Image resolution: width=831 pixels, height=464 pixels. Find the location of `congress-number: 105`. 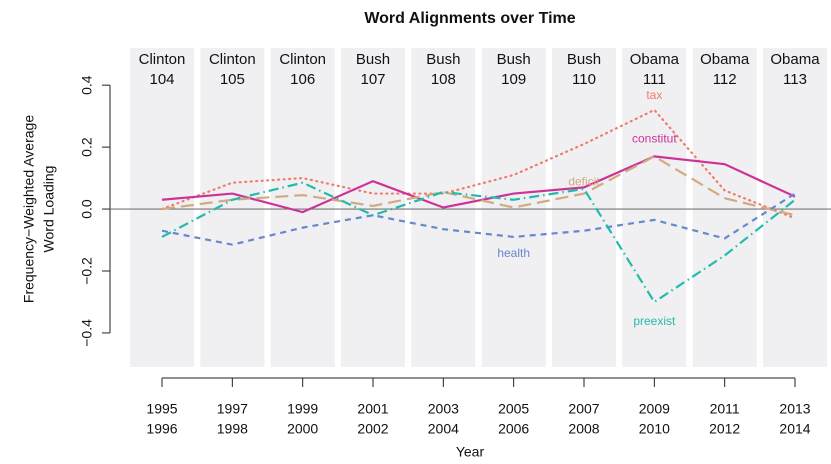

congress-number: 105 is located at coordinates (232, 79).